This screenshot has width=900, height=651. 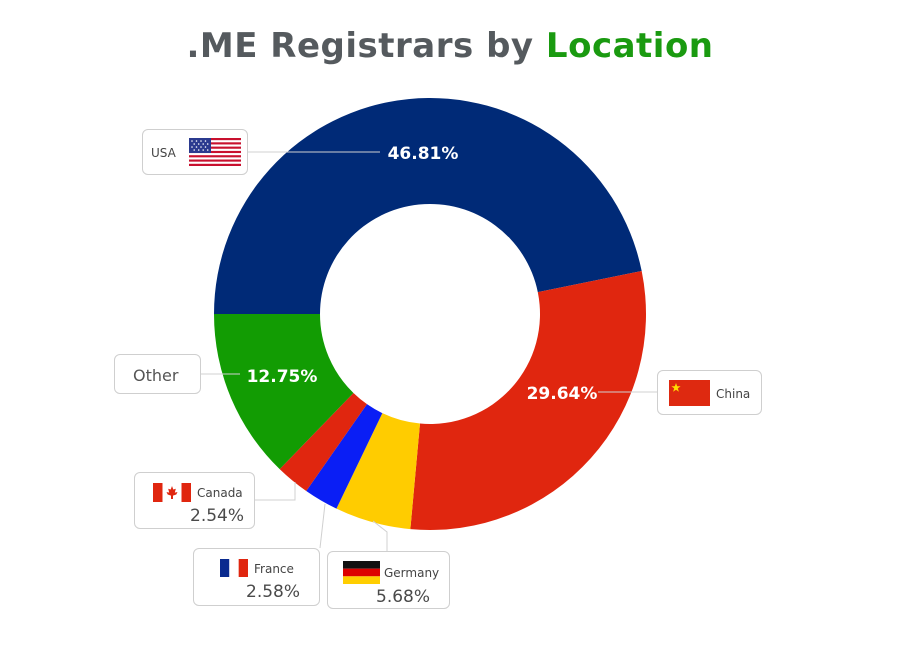 What do you see at coordinates (273, 592) in the screenshot?
I see `callout-france-value: 2.58%` at bounding box center [273, 592].